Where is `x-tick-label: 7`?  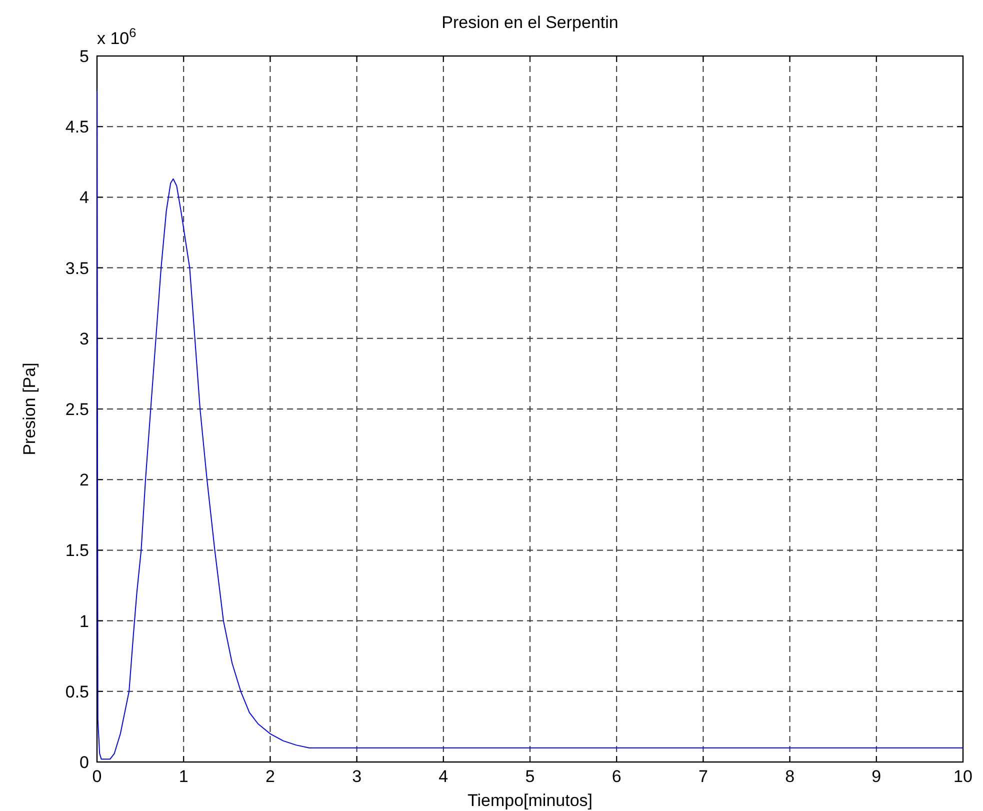 x-tick-label: 7 is located at coordinates (703, 776).